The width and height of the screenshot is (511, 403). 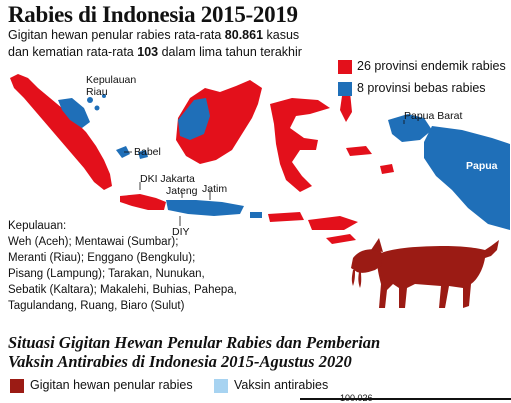 I want to click on label-kepulauan-riau: Kepulauan Riau, so click(x=111, y=86).